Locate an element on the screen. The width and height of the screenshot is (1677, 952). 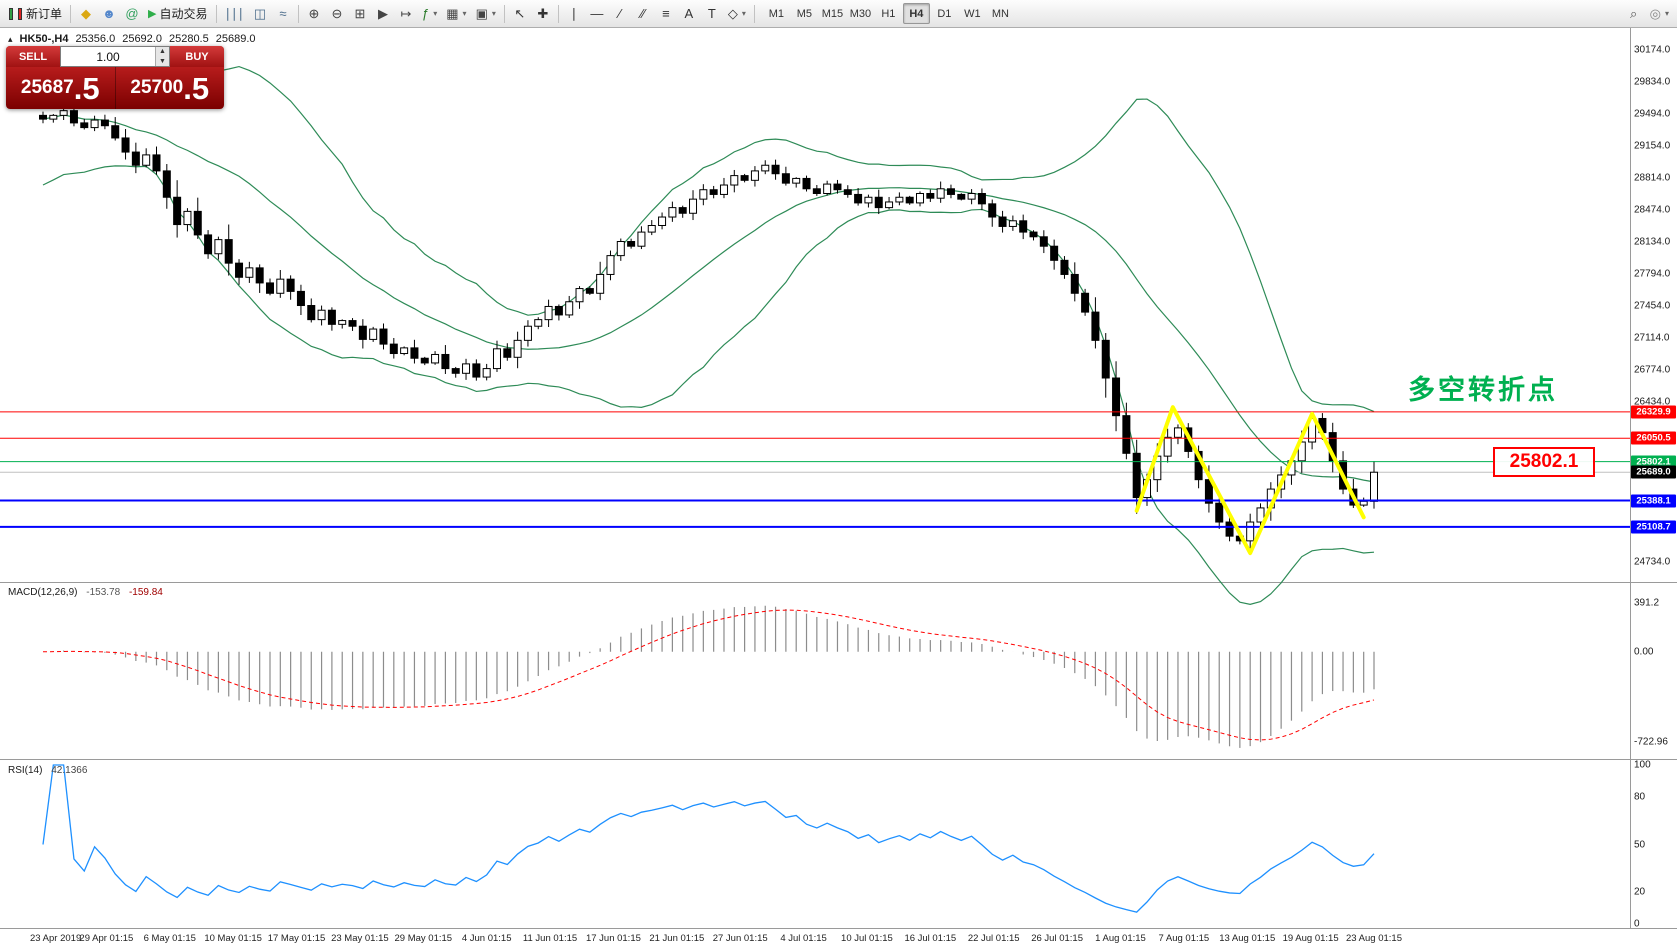
text-button: A is located at coordinates (689, 14).